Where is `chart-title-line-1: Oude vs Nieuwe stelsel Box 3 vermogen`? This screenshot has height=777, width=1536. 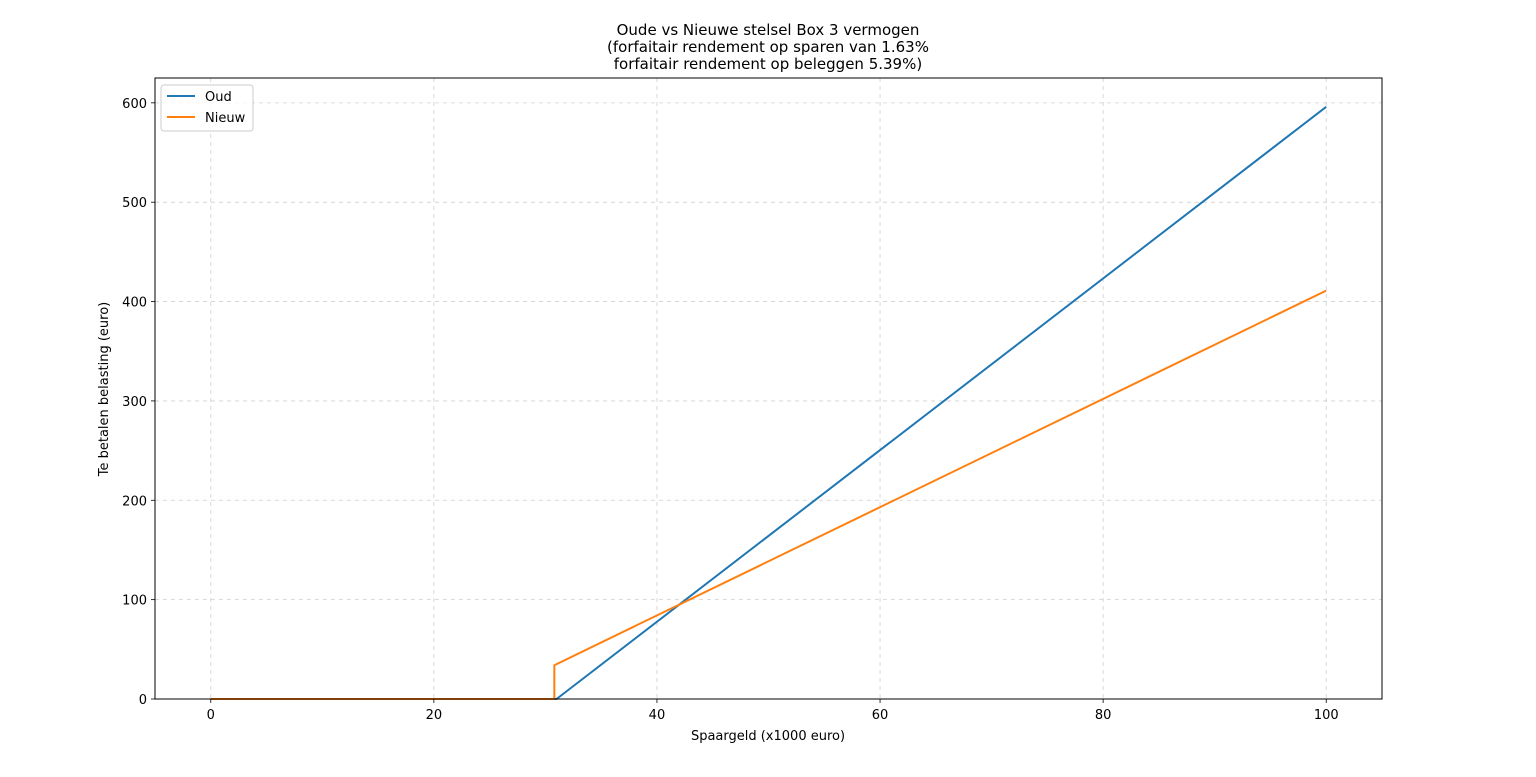 chart-title-line-1: Oude vs Nieuwe stelsel Box 3 vermogen is located at coordinates (768, 30).